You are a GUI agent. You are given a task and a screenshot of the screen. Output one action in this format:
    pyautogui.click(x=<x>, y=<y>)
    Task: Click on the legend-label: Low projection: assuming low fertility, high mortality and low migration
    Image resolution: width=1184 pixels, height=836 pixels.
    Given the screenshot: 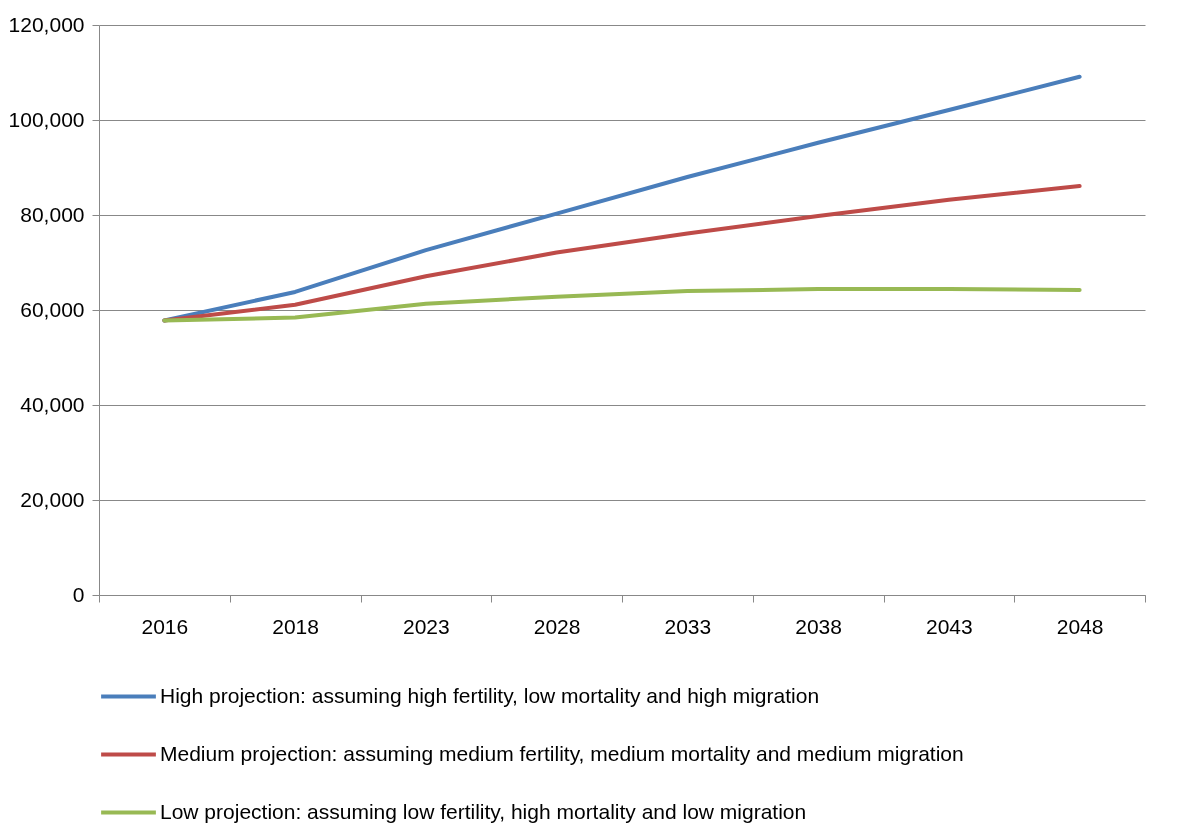 What is the action you would take?
    pyautogui.click(x=483, y=811)
    